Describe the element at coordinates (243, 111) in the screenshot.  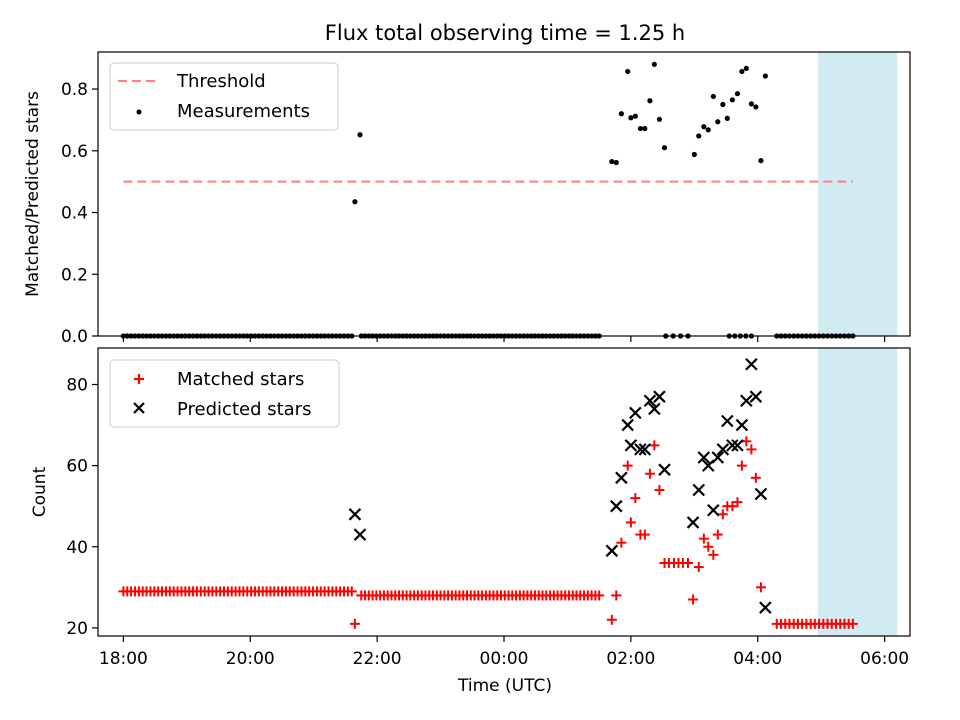
I see `legend-measurements-label: Measurements` at that location.